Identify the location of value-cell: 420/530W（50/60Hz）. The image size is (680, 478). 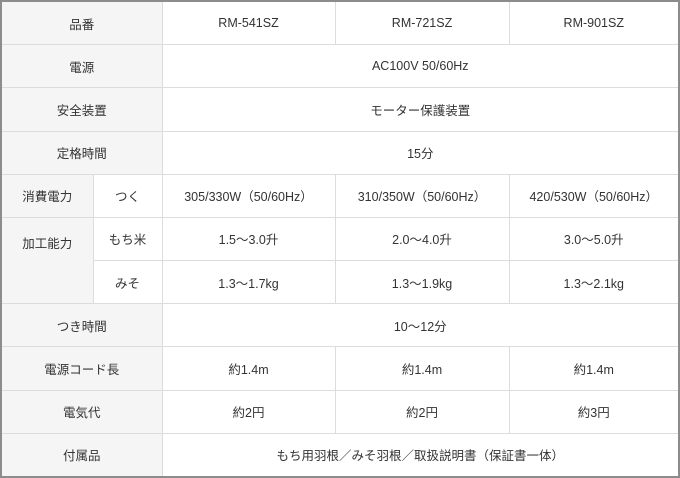
(593, 195).